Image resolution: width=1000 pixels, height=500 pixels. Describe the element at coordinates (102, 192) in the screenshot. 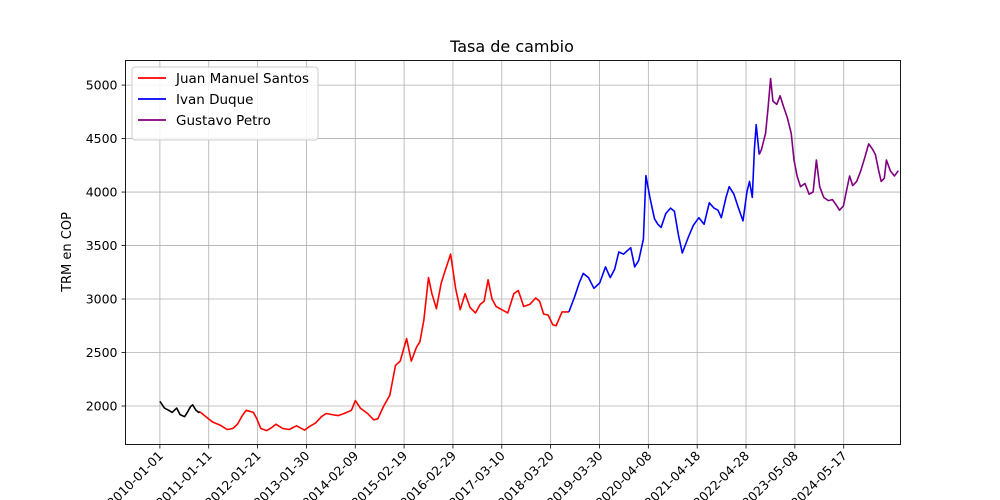

I see `y-tick-label: 4000` at that location.